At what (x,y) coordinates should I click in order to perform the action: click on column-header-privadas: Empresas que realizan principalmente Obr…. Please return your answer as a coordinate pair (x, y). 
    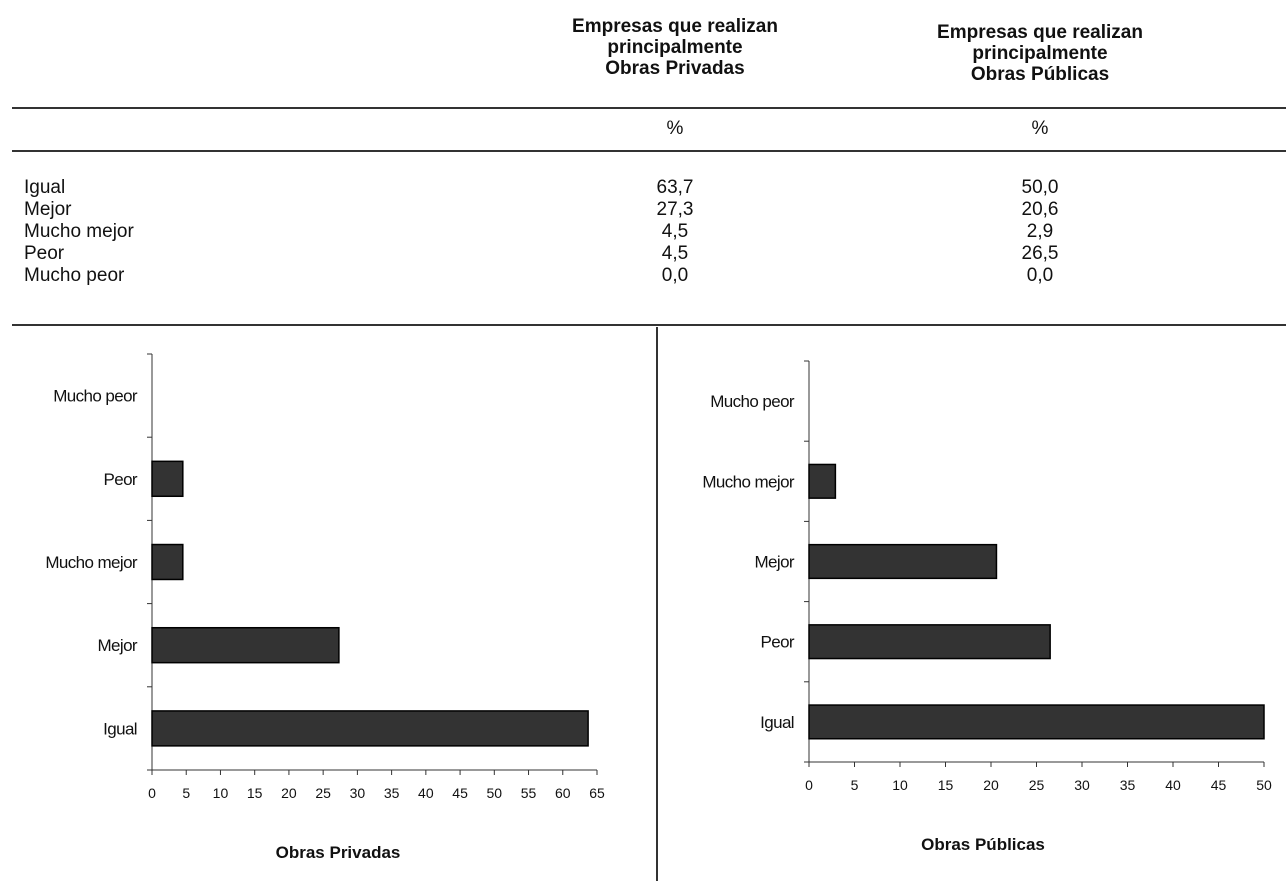
    Looking at the image, I should click on (675, 47).